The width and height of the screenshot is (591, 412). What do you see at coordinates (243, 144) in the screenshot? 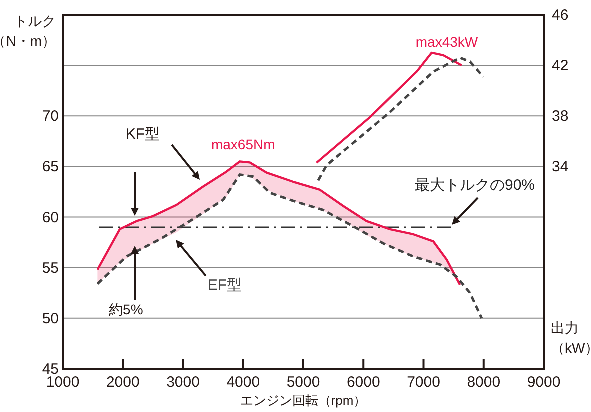
I see `annotation: max65Nm` at bounding box center [243, 144].